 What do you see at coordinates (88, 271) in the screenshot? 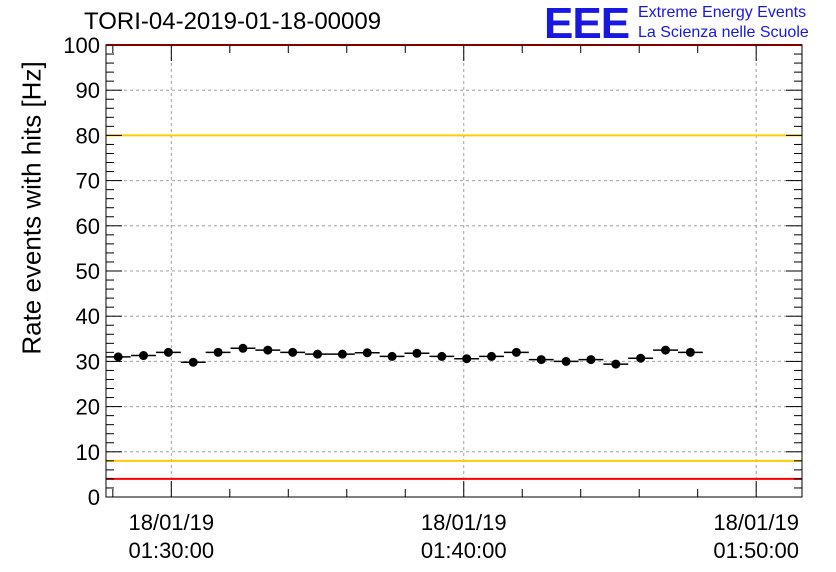
I see `y-tick-label: 50` at bounding box center [88, 271].